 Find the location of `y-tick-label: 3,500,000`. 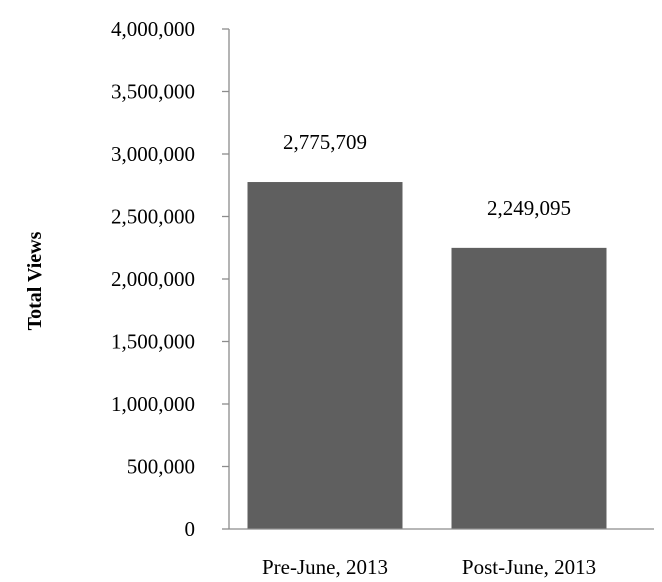

y-tick-label: 3,500,000 is located at coordinates (153, 92).